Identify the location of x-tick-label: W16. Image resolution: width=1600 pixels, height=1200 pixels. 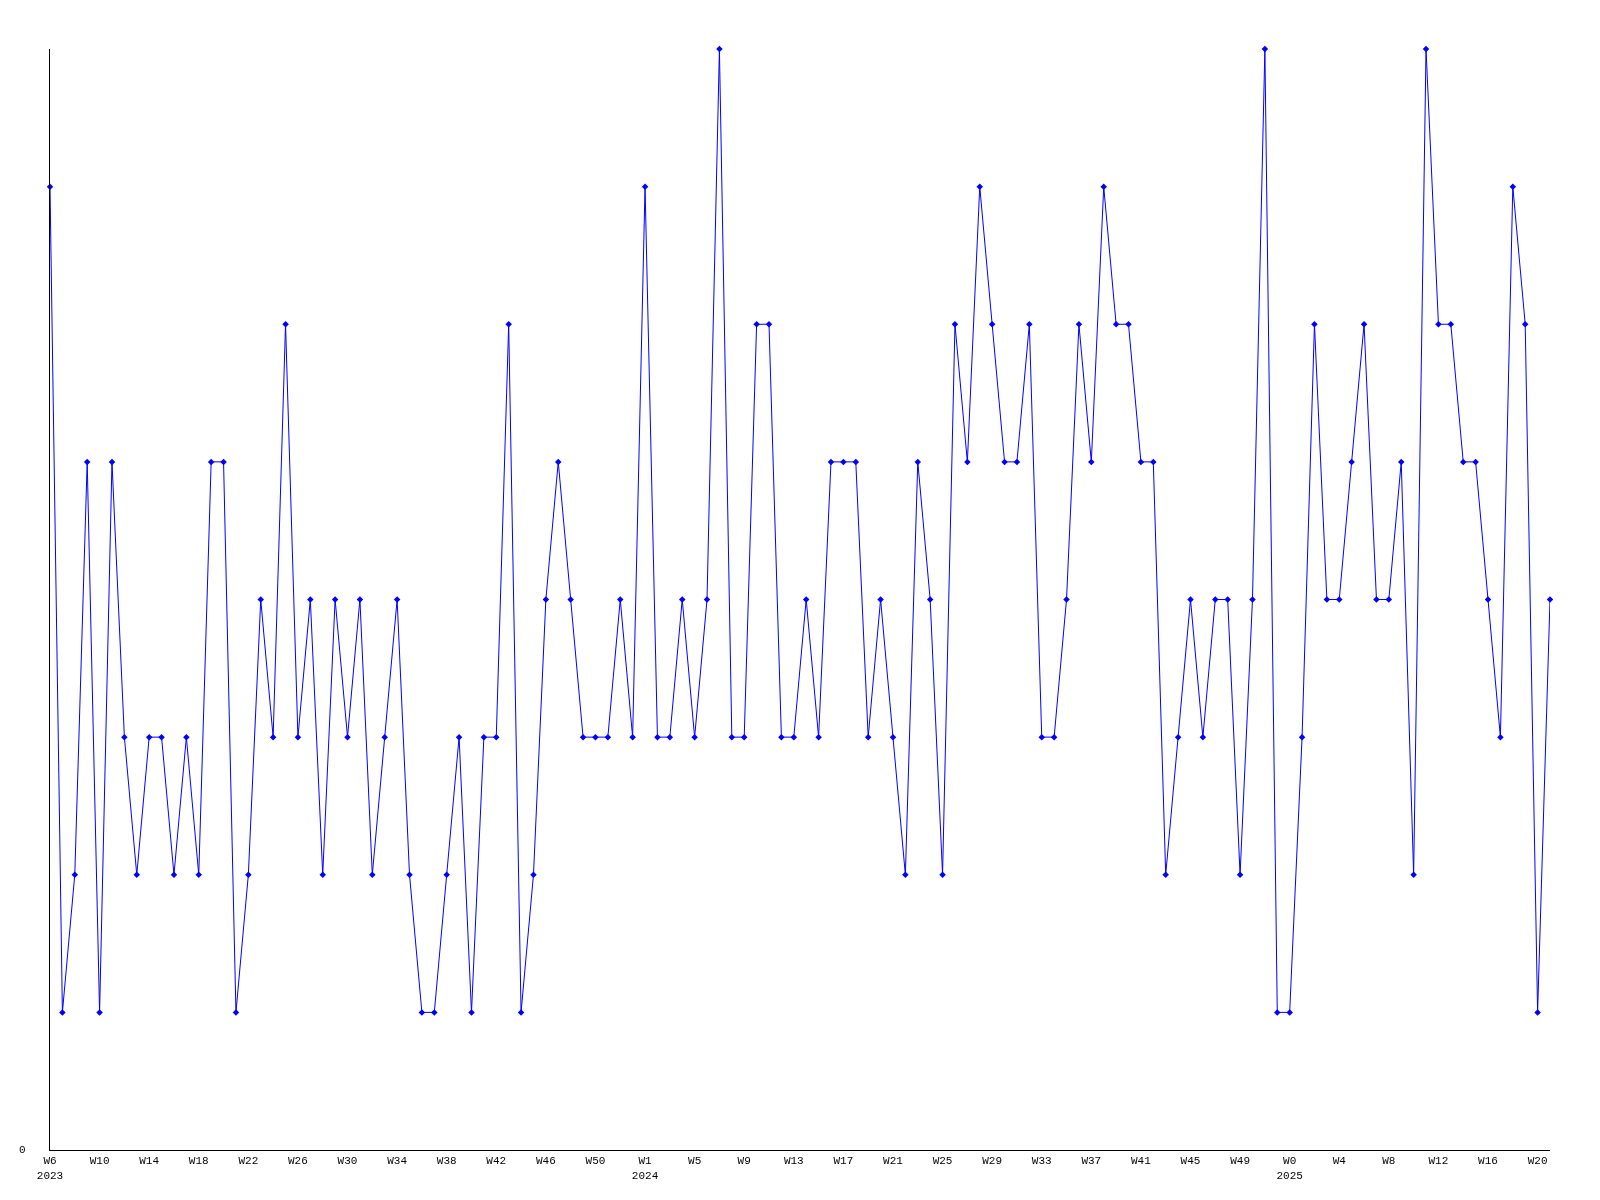
(1488, 1161).